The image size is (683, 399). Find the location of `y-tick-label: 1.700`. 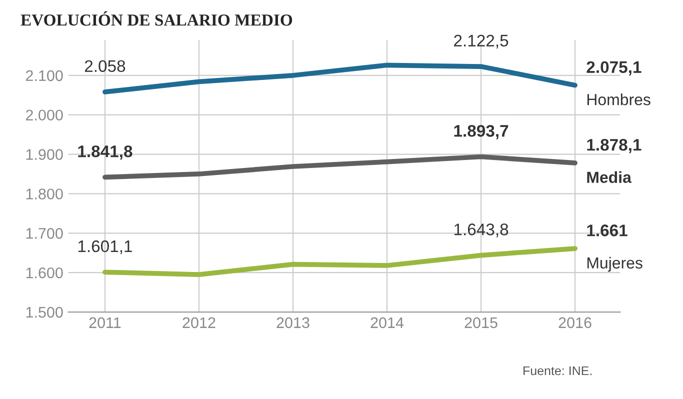

y-tick-label: 1.700 is located at coordinates (44, 233).